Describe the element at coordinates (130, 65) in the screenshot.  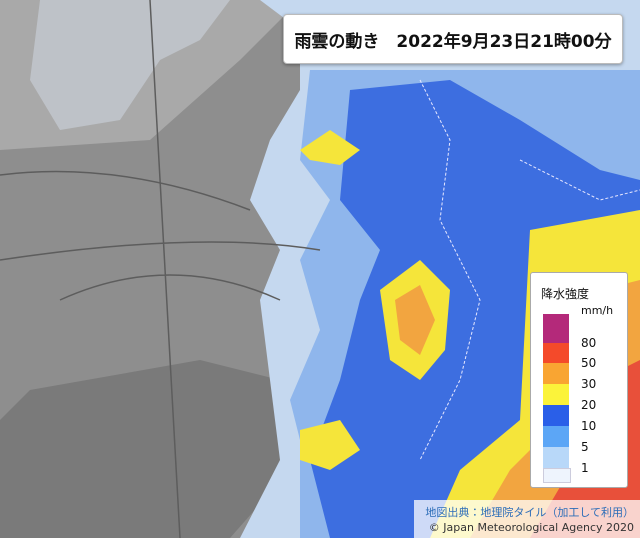
I see `light-cloud` at that location.